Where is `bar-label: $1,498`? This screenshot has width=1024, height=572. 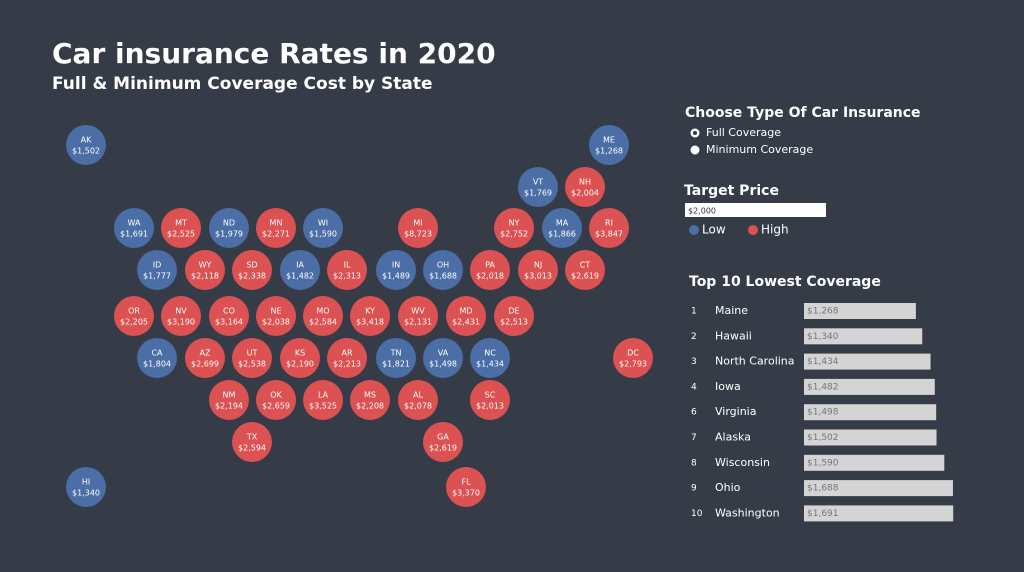
bar-label: $1,498 is located at coordinates (823, 413).